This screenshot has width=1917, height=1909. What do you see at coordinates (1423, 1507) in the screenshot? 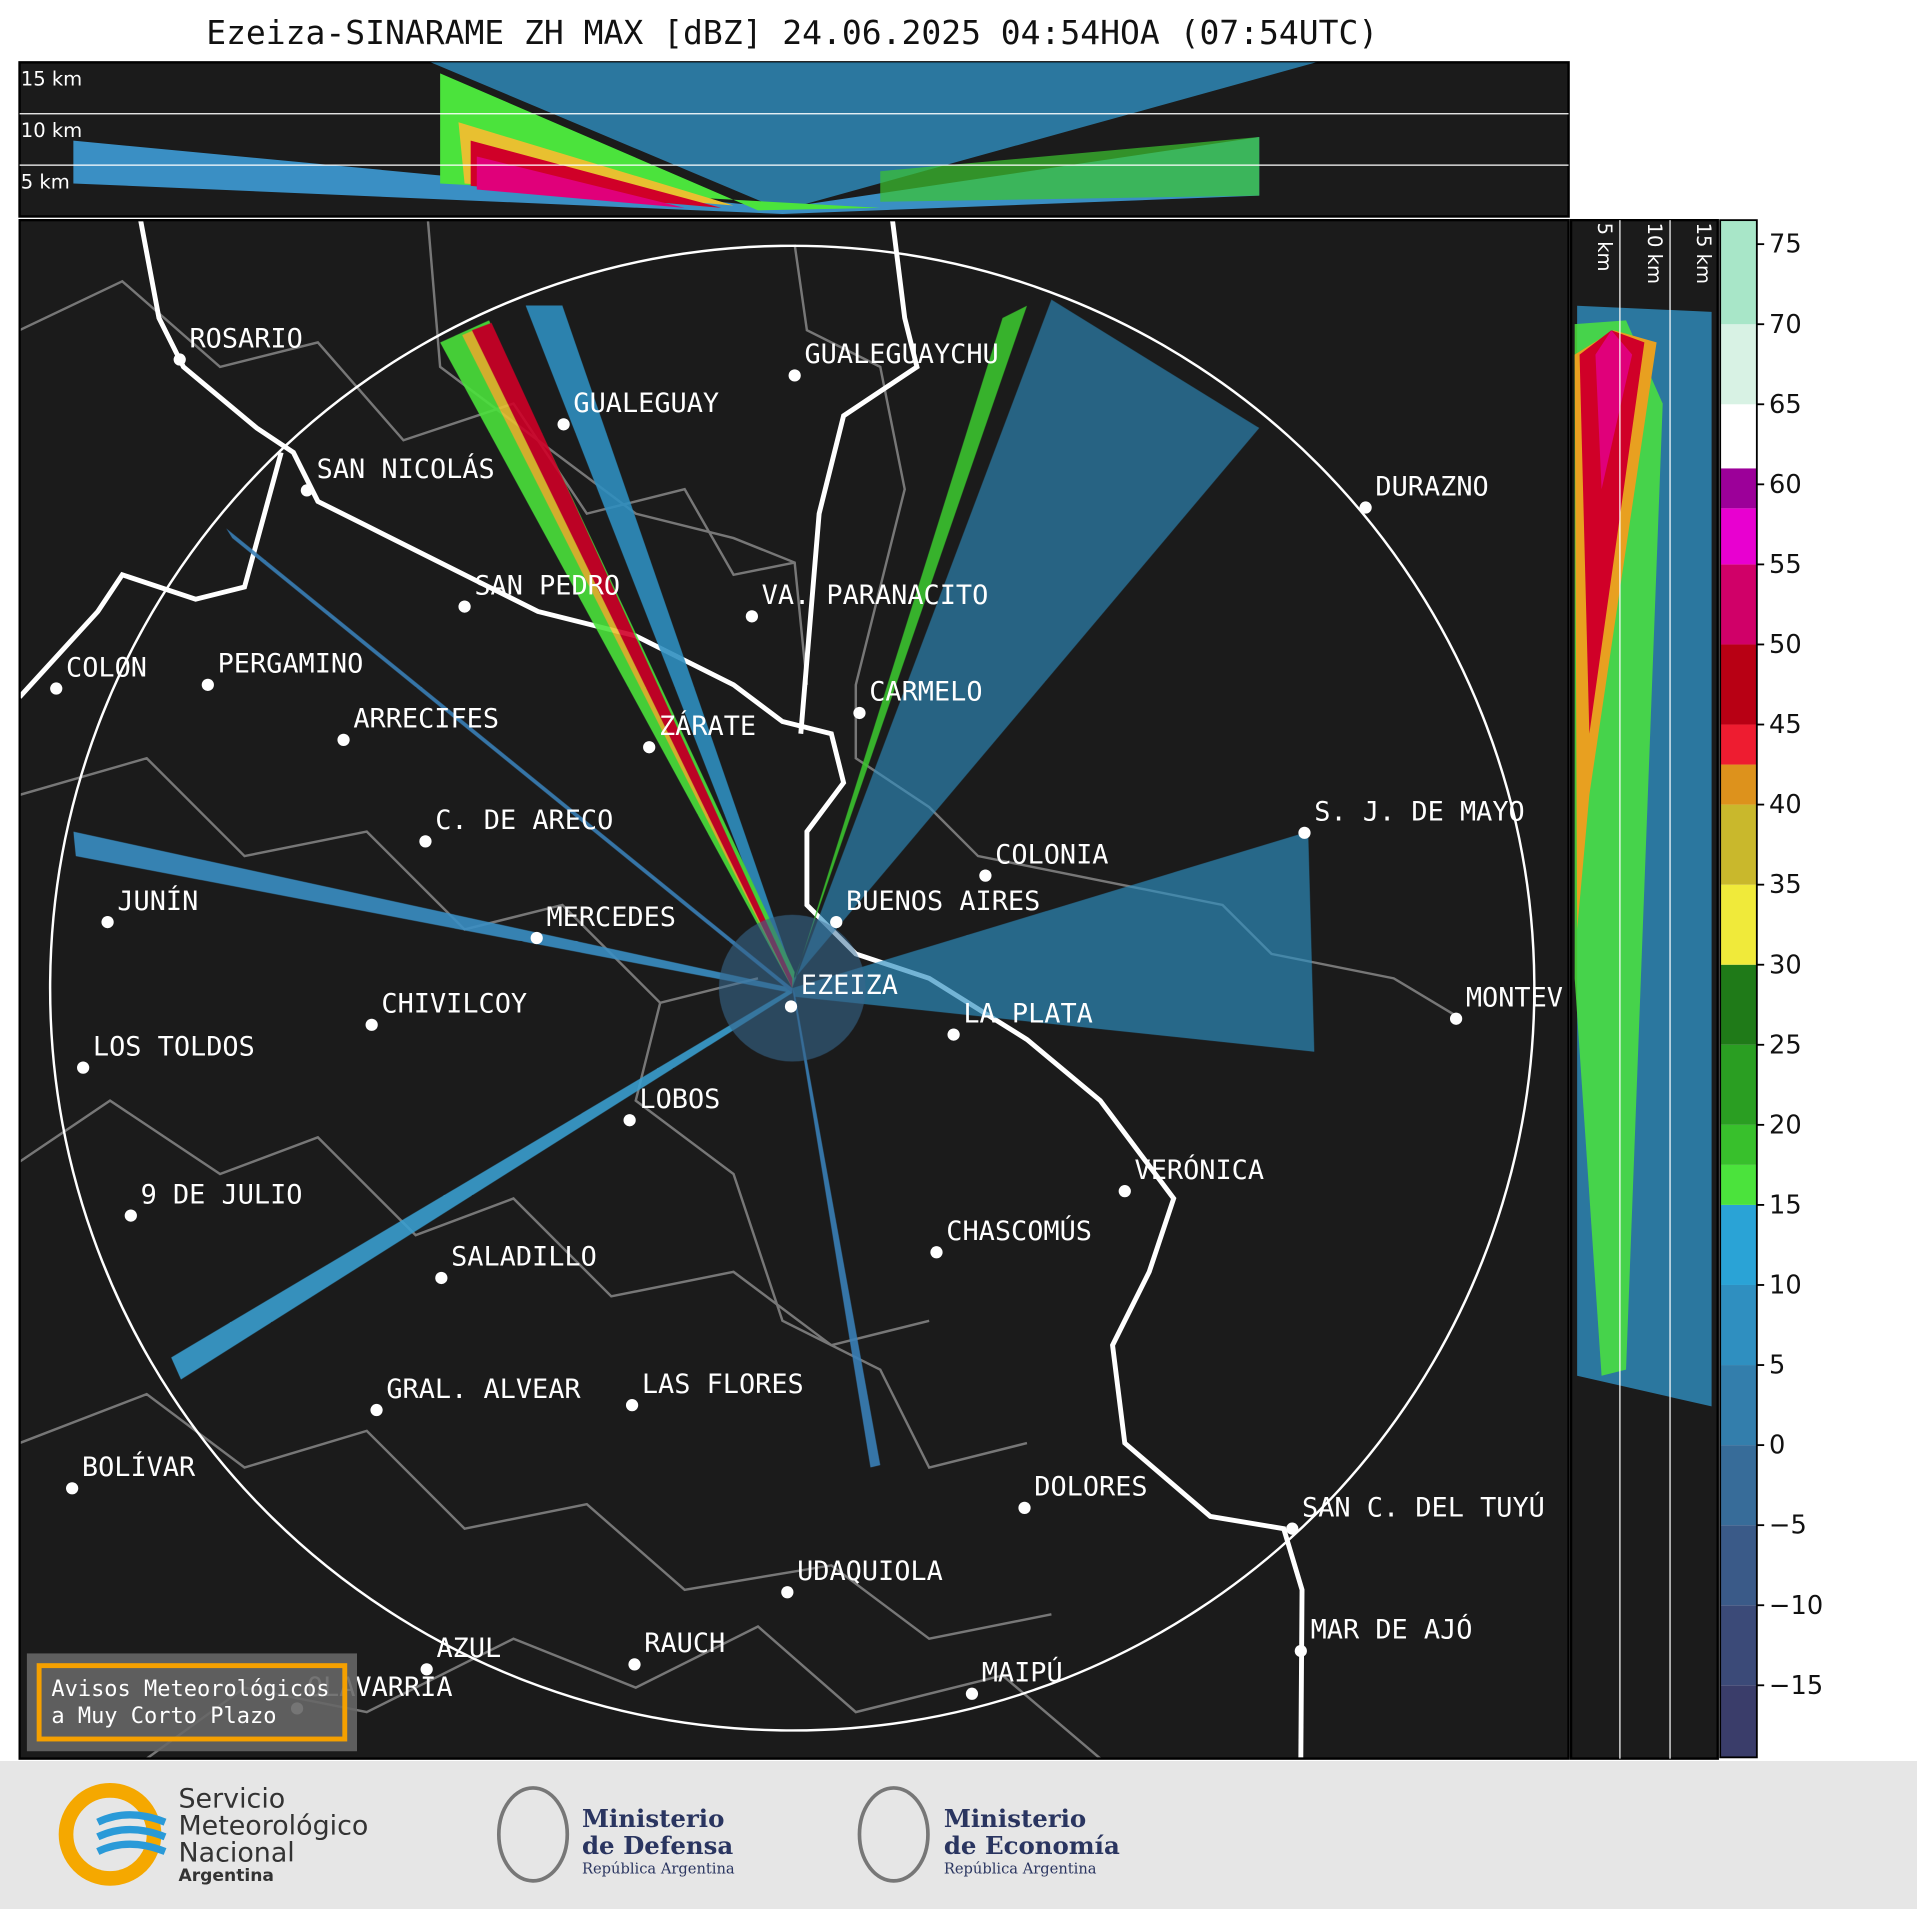
I see `city-label: SAN C. DEL TUYÚ` at bounding box center [1423, 1507].